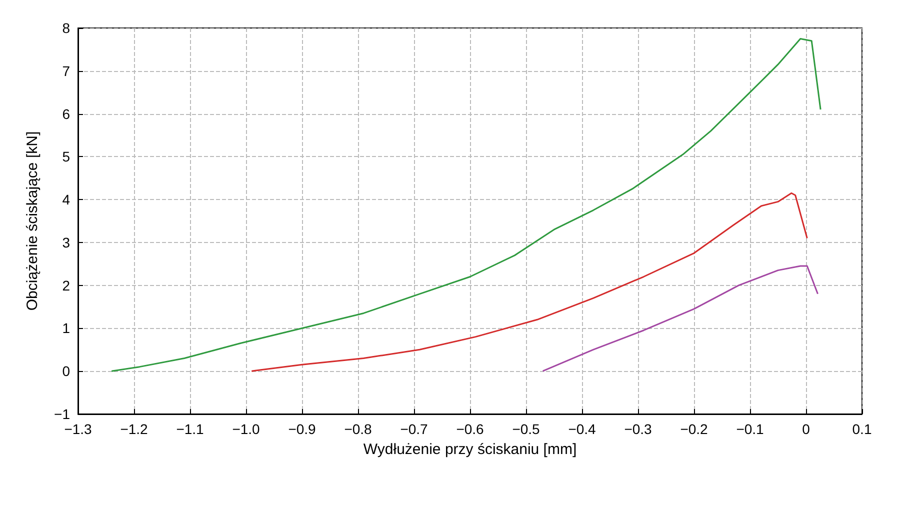 The height and width of the screenshot is (526, 900). Describe the element at coordinates (302, 429) in the screenshot. I see `x-tick-label: −0.9` at that location.